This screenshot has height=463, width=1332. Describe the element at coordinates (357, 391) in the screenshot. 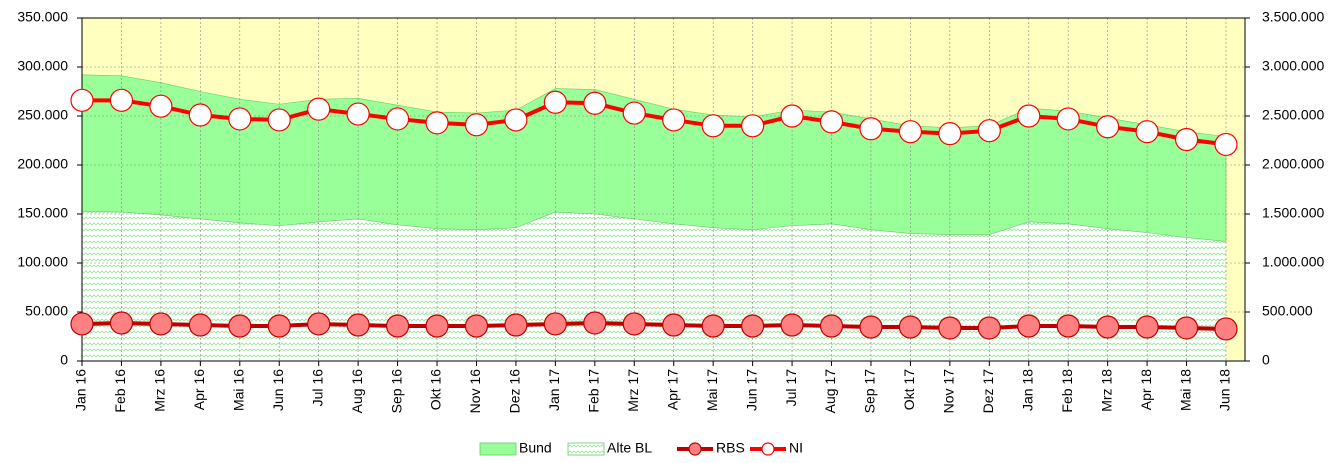

I see `x-tick-label: Aug 16` at that location.